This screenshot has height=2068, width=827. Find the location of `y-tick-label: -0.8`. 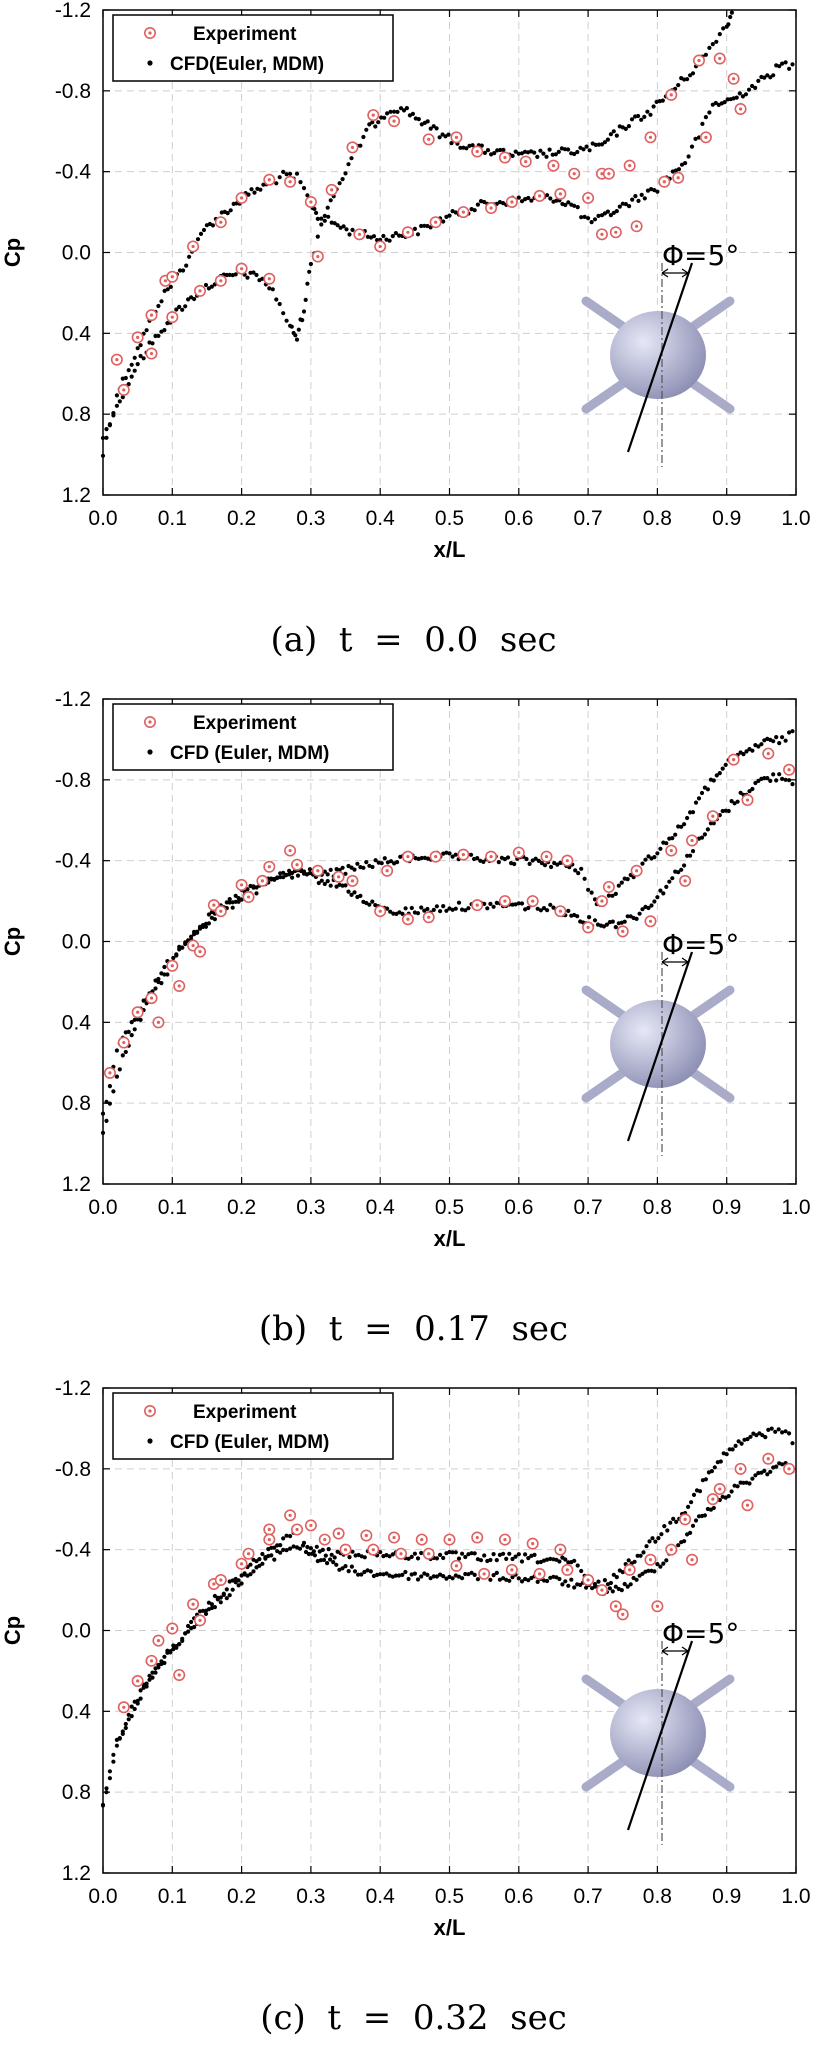

y-tick-label: -0.8 is located at coordinates (73, 780).